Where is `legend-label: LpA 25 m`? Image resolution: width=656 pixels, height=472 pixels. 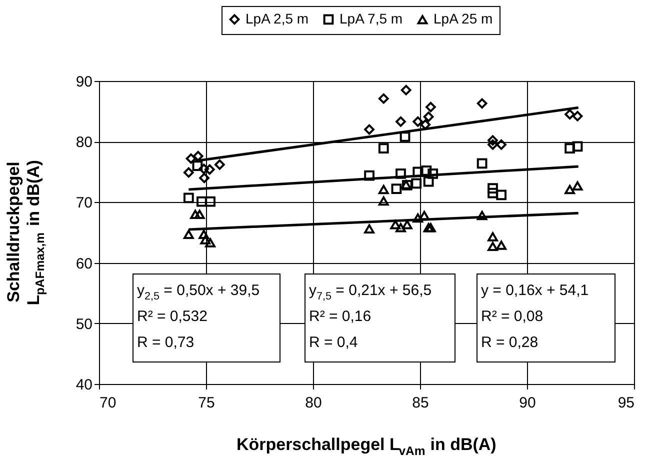
legend-label: LpA 25 m is located at coordinates (463, 18).